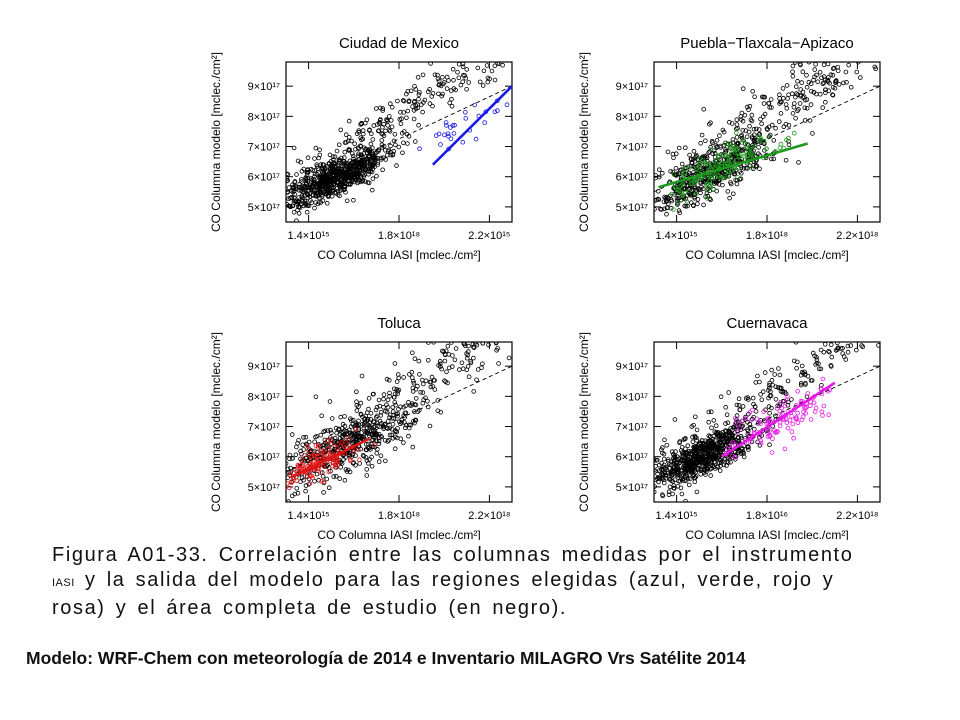  Describe the element at coordinates (857, 516) in the screenshot. I see `x-tick-label: 2.2×10¹⁸` at that location.